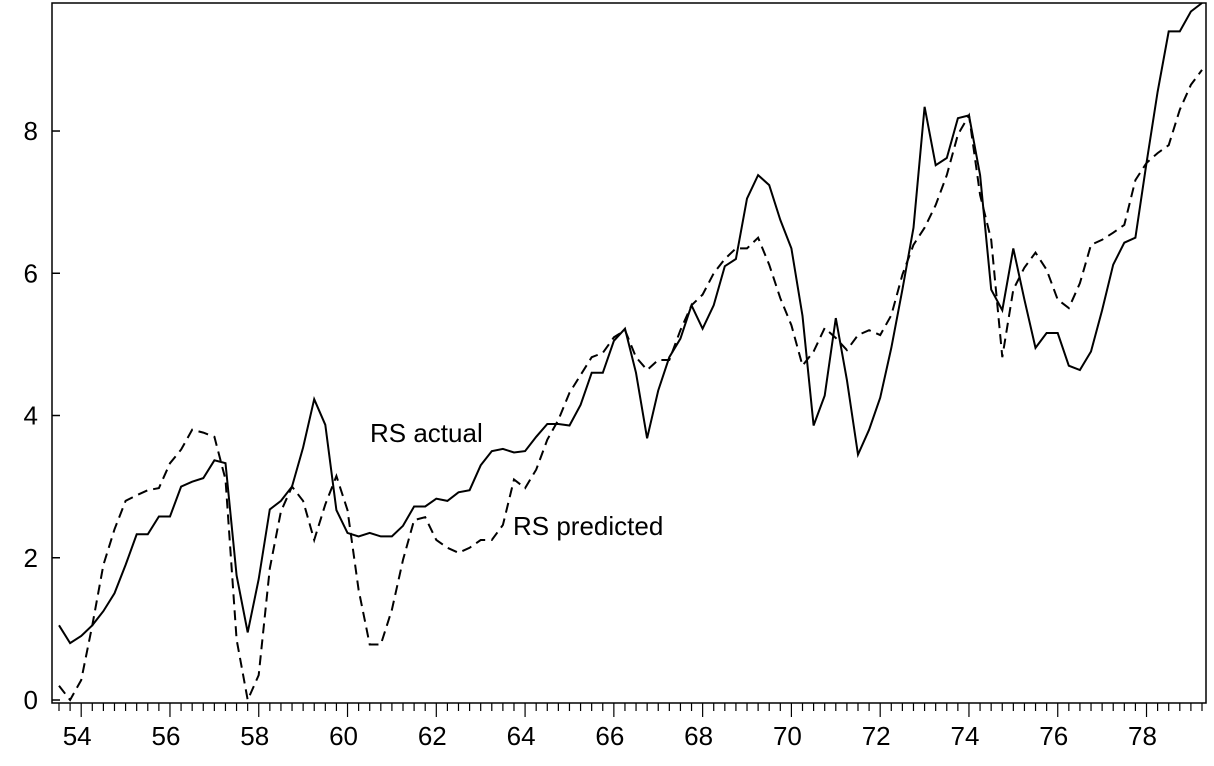 Image resolution: width=1214 pixels, height=766 pixels. Describe the element at coordinates (965, 736) in the screenshot. I see `x-tick-label: 74` at that location.